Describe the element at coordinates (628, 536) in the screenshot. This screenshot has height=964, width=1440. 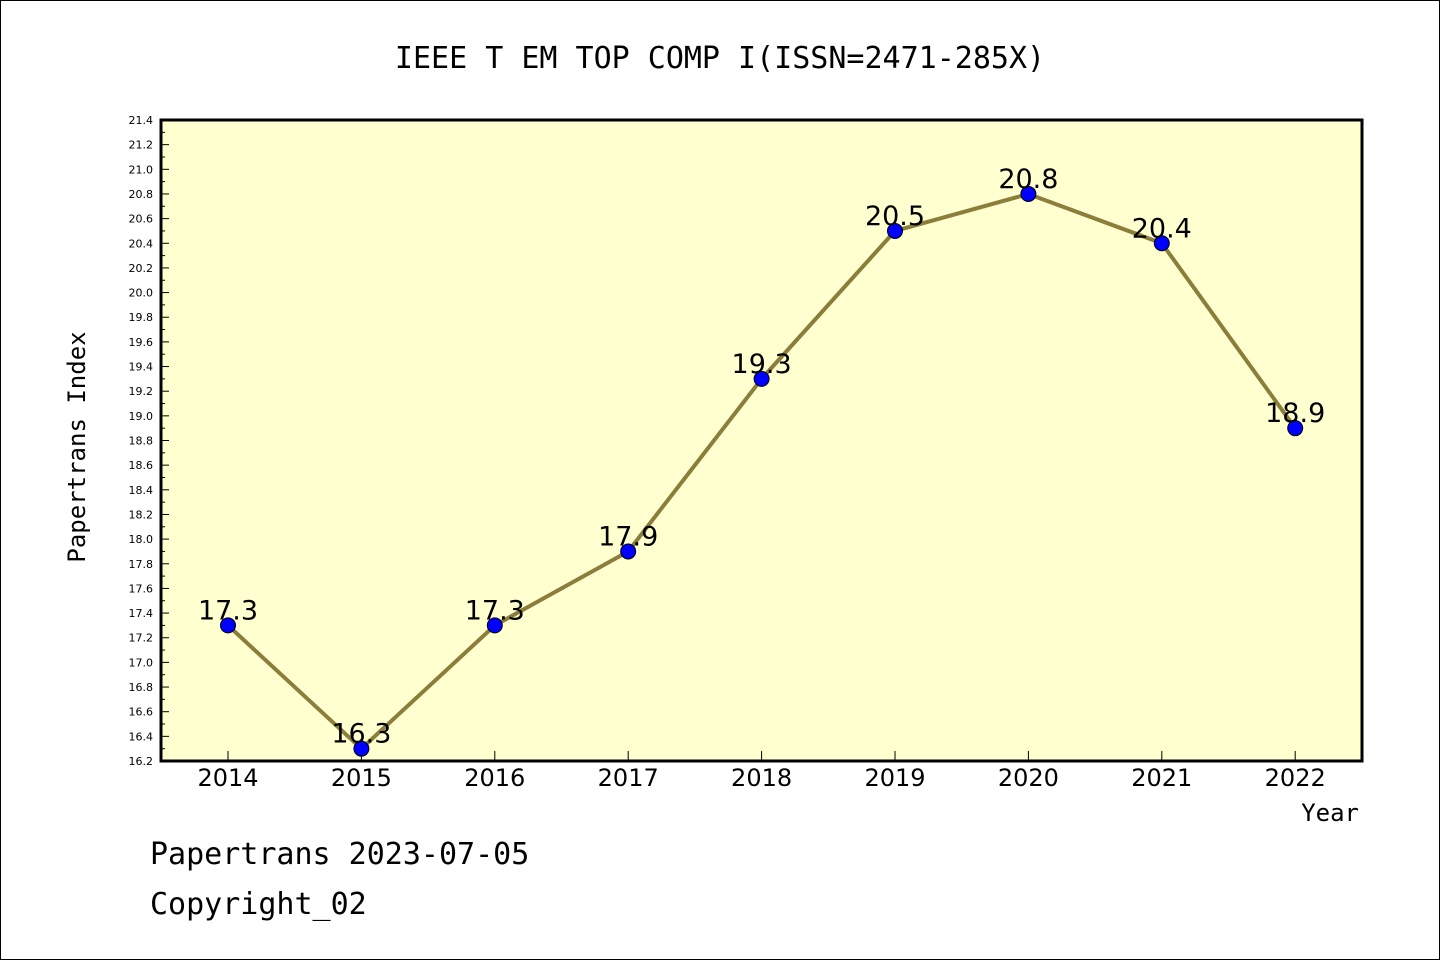
I see `data-label: 17.9` at that location.